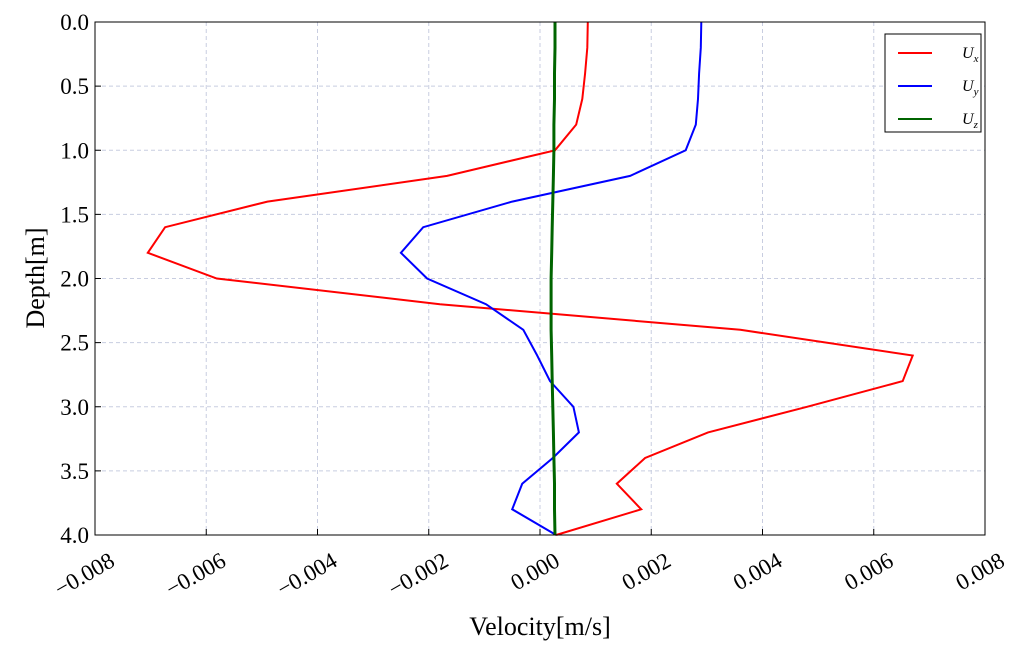  Describe the element at coordinates (540, 626) in the screenshot. I see `x-axis-label: Velocity[m/s]` at that location.